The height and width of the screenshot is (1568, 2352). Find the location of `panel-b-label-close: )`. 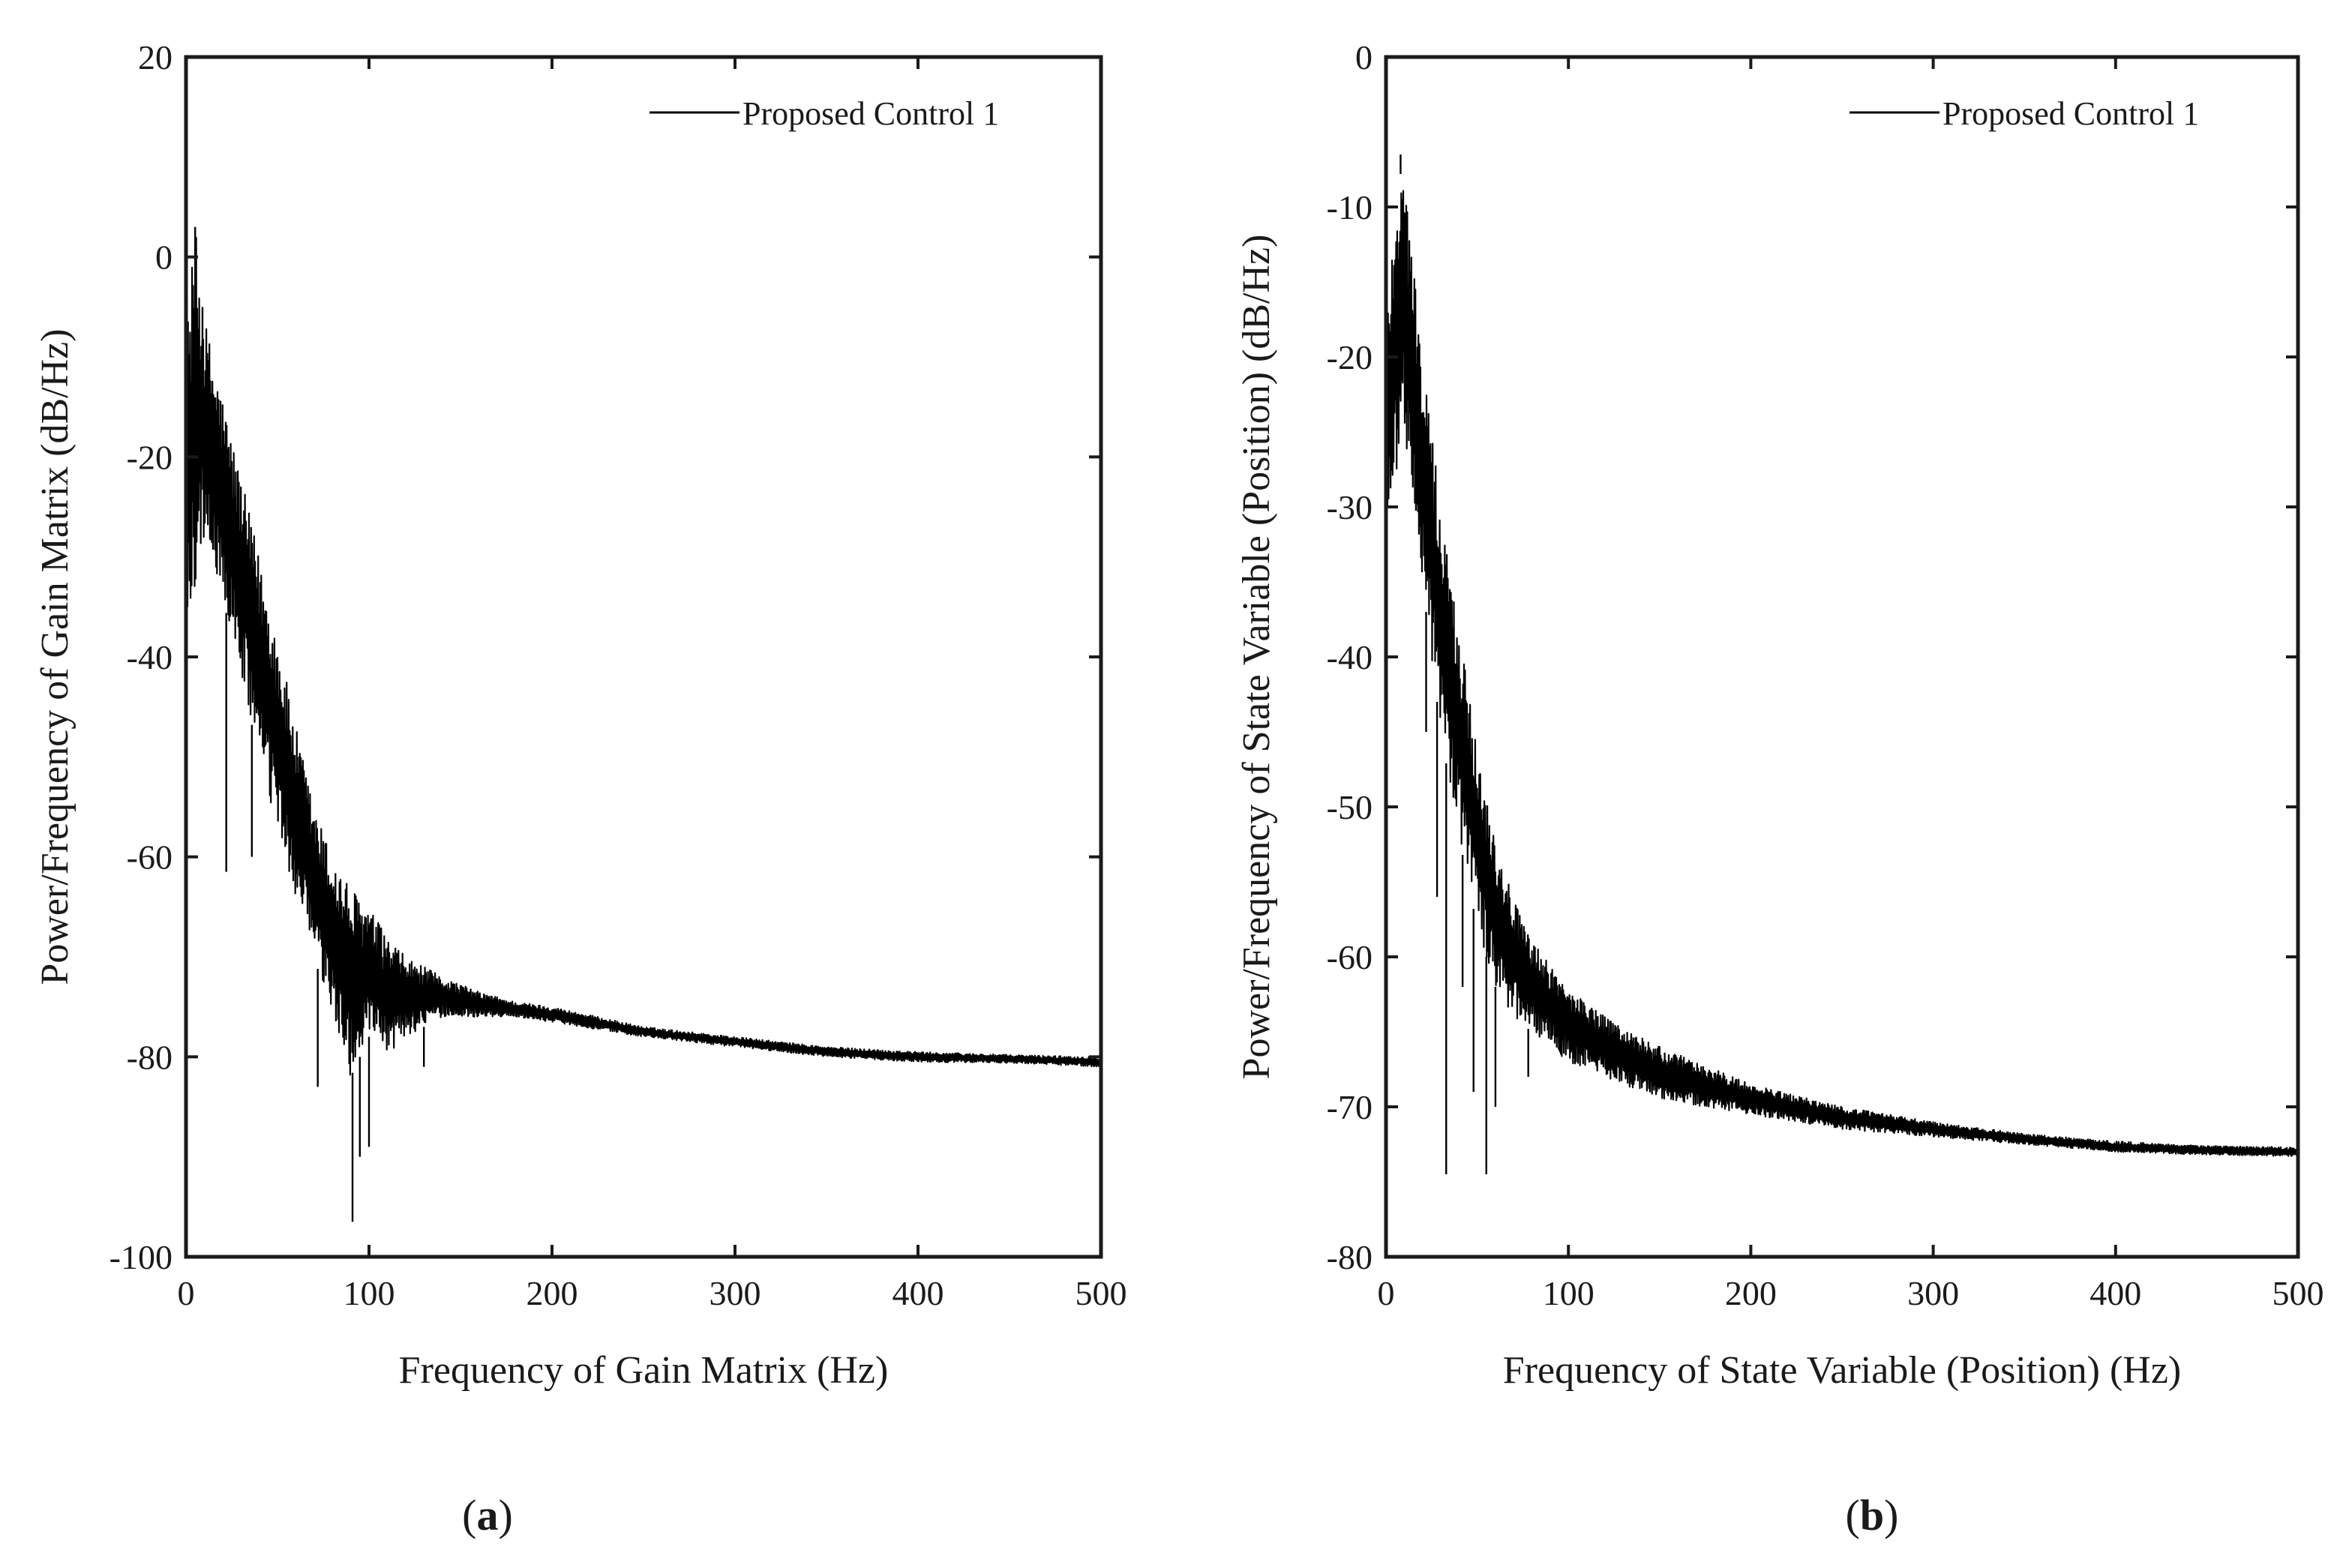

panel-b-label-close: ) is located at coordinates (1891, 1516).